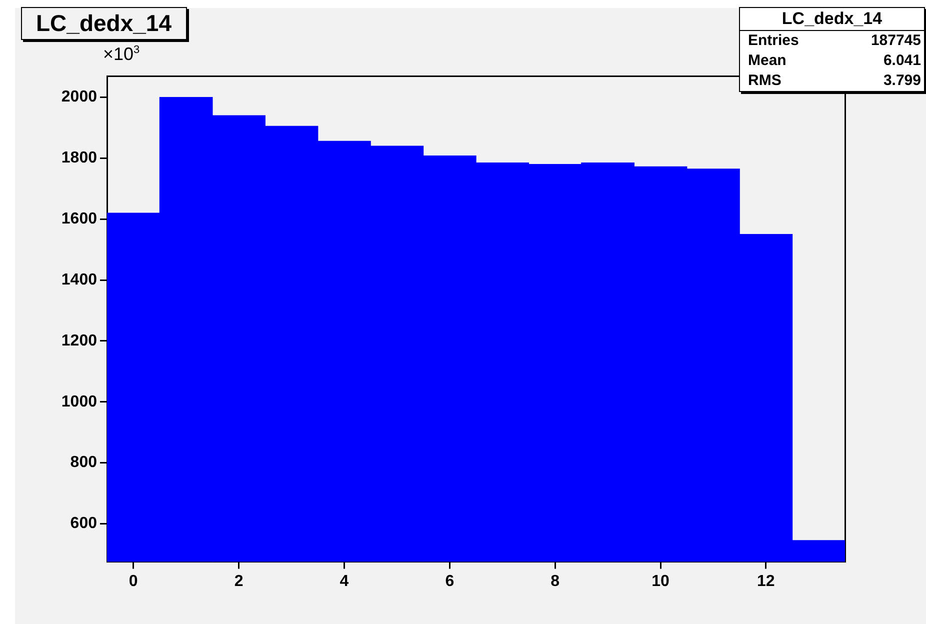  Describe the element at coordinates (834, 40) in the screenshot. I see `text: Entries 187745` at that location.